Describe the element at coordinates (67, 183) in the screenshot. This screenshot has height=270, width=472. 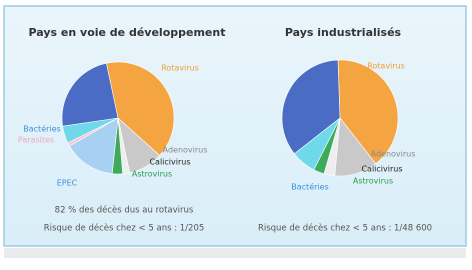
I see `slice-label: EPEC` at that location.